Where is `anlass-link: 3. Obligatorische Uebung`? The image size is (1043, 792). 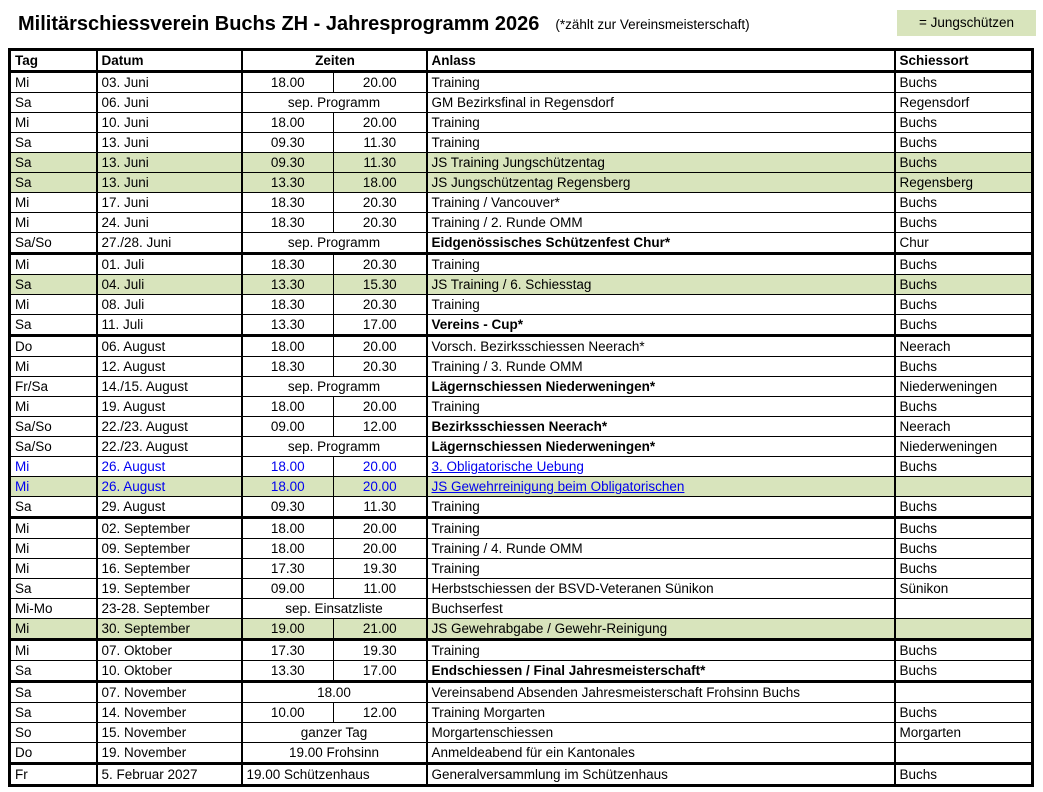
anlass-link: 3. Obligatorische Uebung is located at coordinates (507, 466).